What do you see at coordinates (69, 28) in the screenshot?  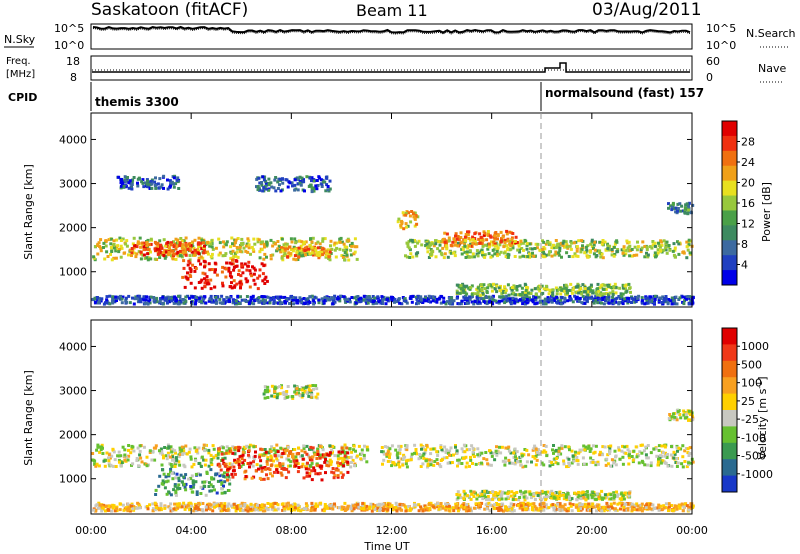 I see `noise-left-tick-top: 10^5` at bounding box center [69, 28].